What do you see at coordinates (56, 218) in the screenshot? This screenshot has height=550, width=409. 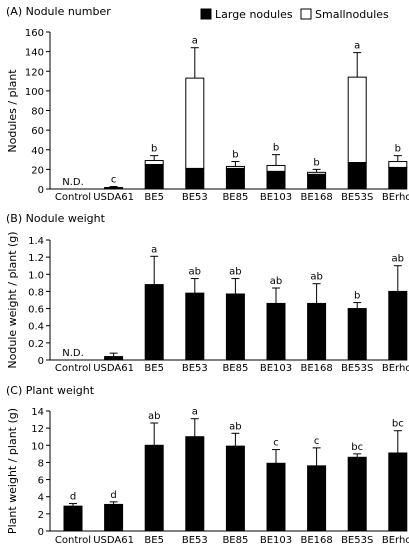 I see `panel-title: (B) Nodule weight` at bounding box center [56, 218].